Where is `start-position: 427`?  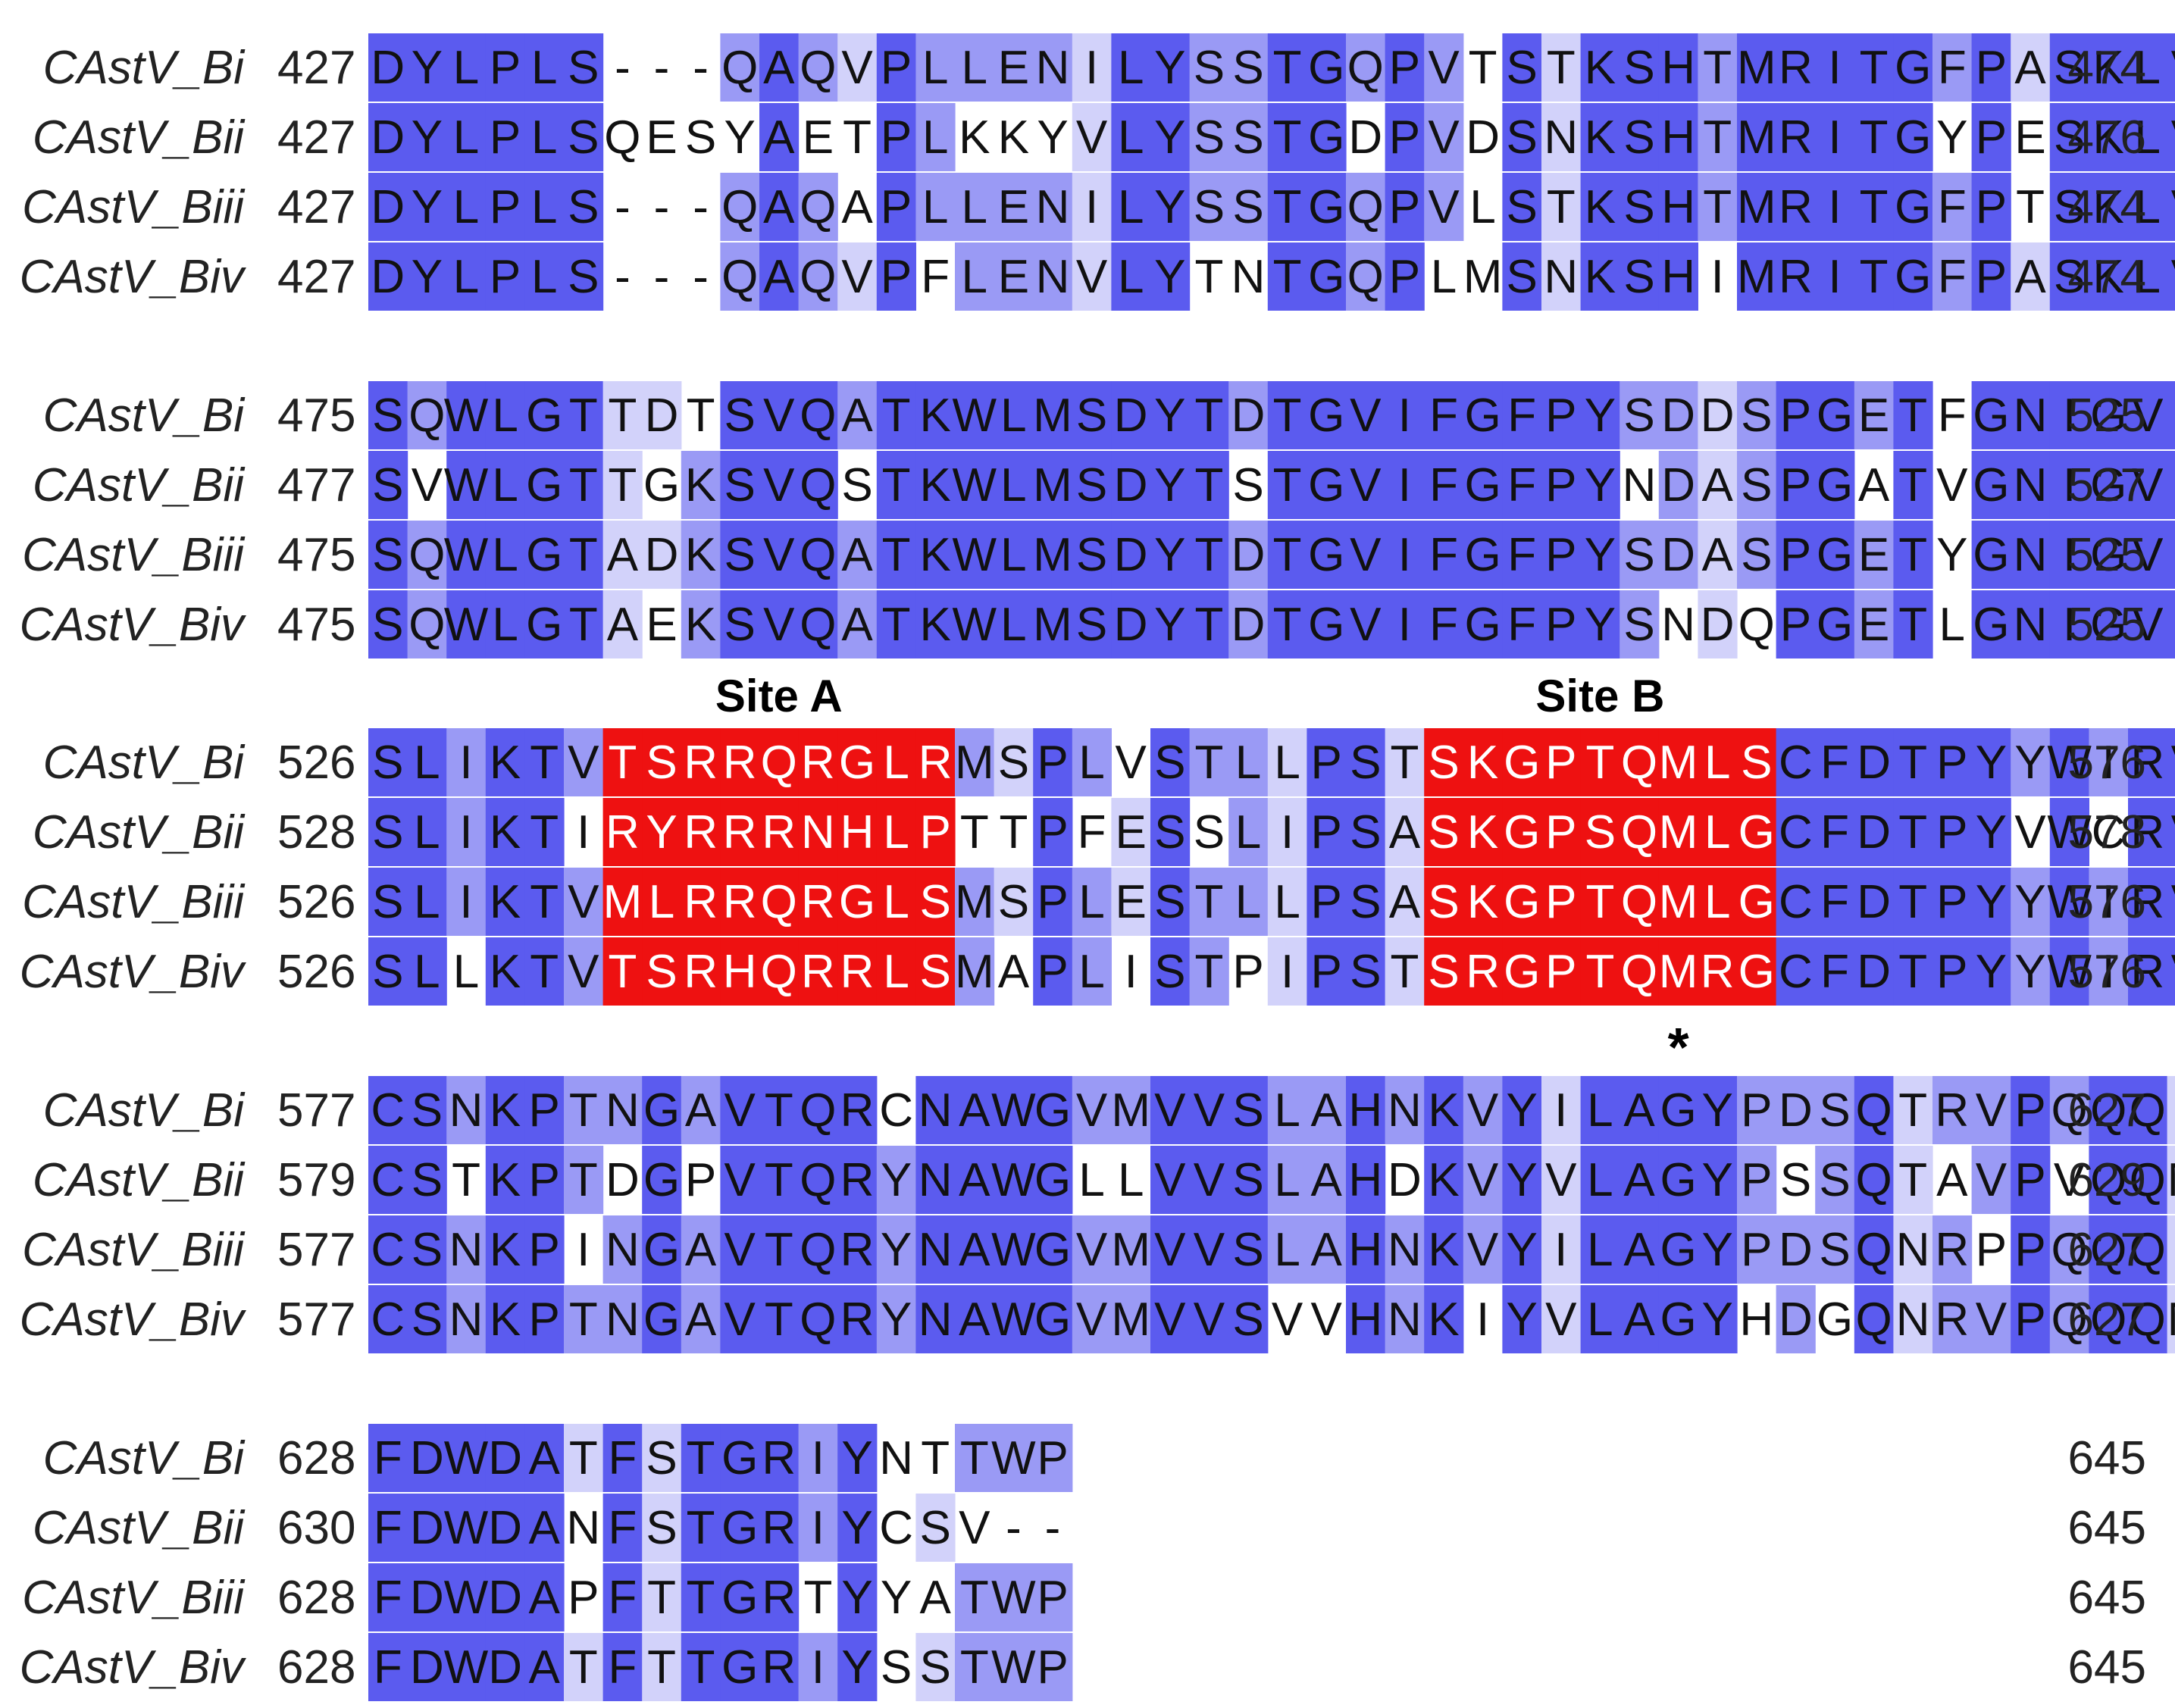 start-position: 427 is located at coordinates (316, 137).